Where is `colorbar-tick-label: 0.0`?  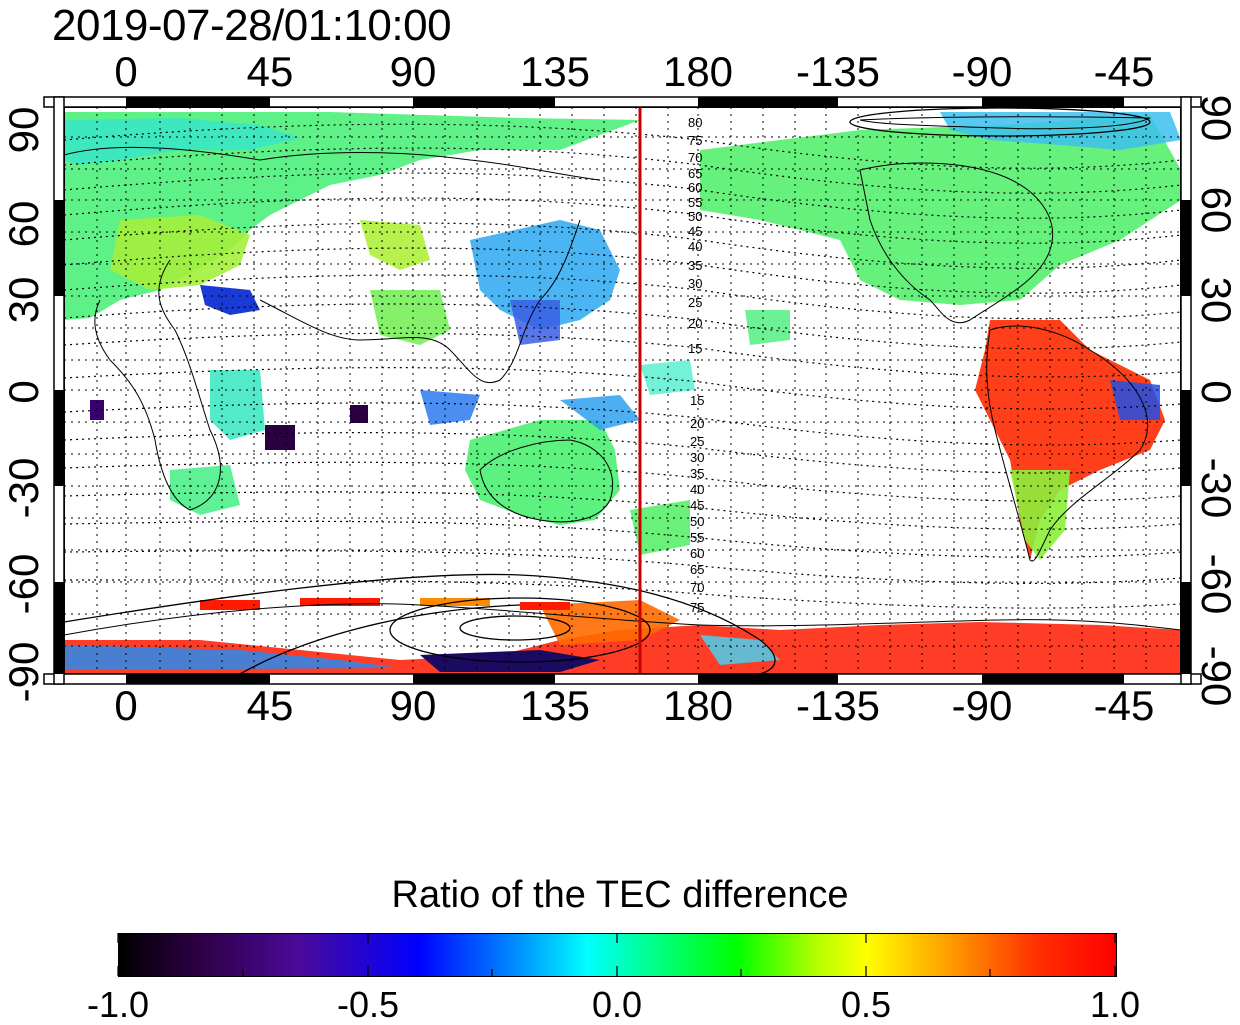
colorbar-tick-label: 0.0 is located at coordinates (617, 1004).